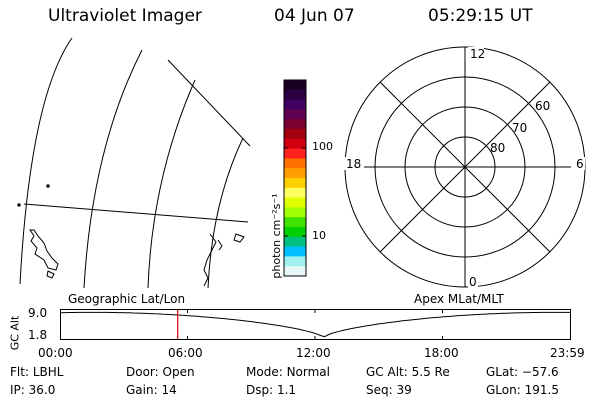 Image resolution: width=600 pixels, height=400 pixels. Describe the element at coordinates (459, 299) in the screenshot. I see `apex-panel-label: Apex MLat/MLT` at that location.